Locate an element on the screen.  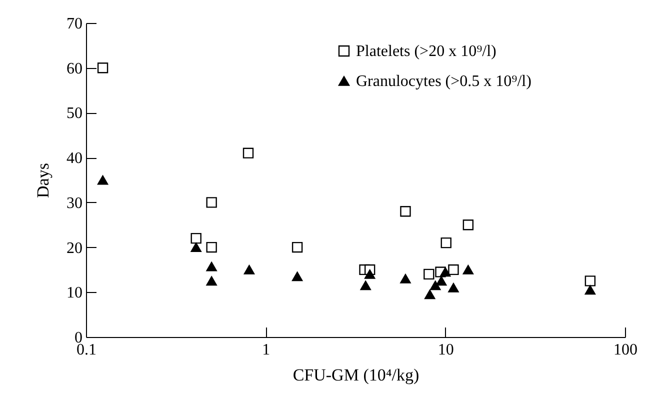
legend-label: Granulocytes (>0.5 x 10⁹/l) is located at coordinates (444, 81).